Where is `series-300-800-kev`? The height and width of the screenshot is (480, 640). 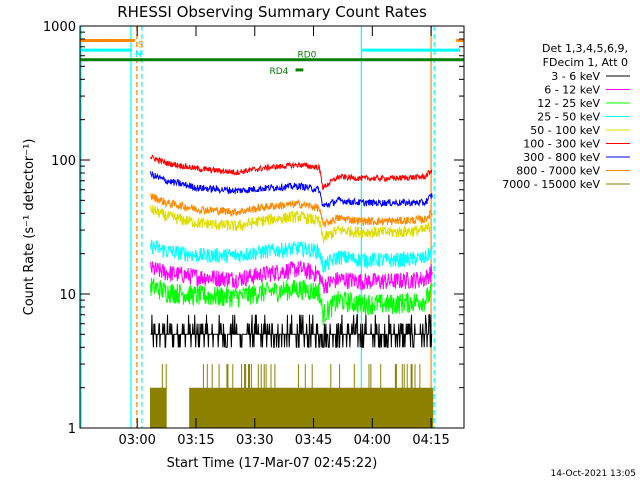
series-300-800-kev is located at coordinates (291, 189).